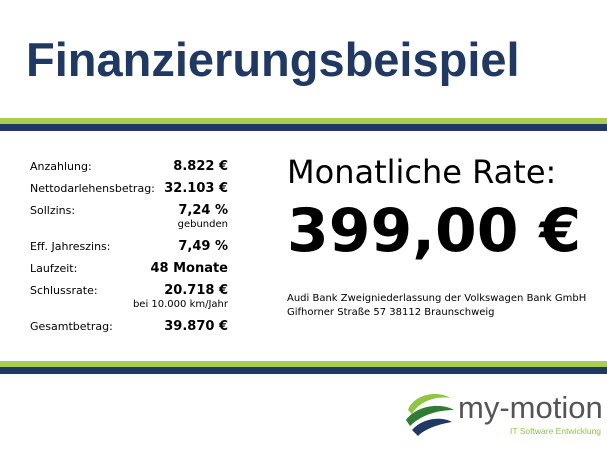 This screenshot has height=455, width=607. What do you see at coordinates (203, 246) in the screenshot?
I see `detail-value: 7,49 %` at bounding box center [203, 246].